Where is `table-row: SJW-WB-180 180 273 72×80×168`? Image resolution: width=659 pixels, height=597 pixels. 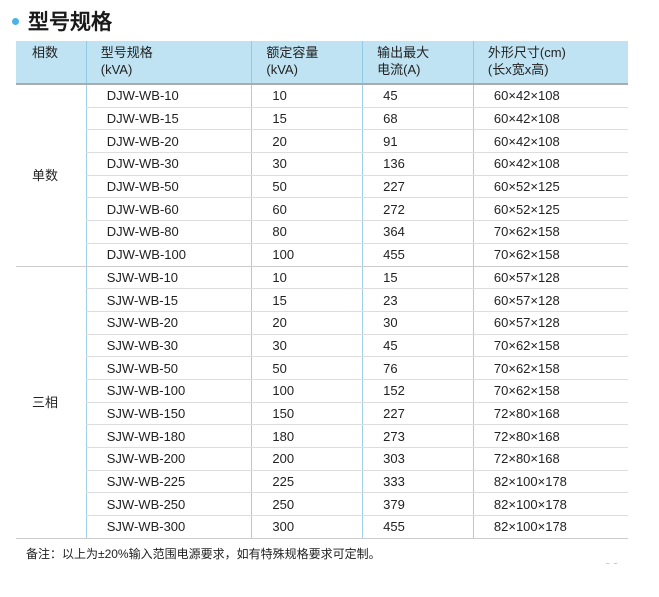
table-row: SJW-WB-180 180 273 72×80×168 is located at coordinates (322, 436).